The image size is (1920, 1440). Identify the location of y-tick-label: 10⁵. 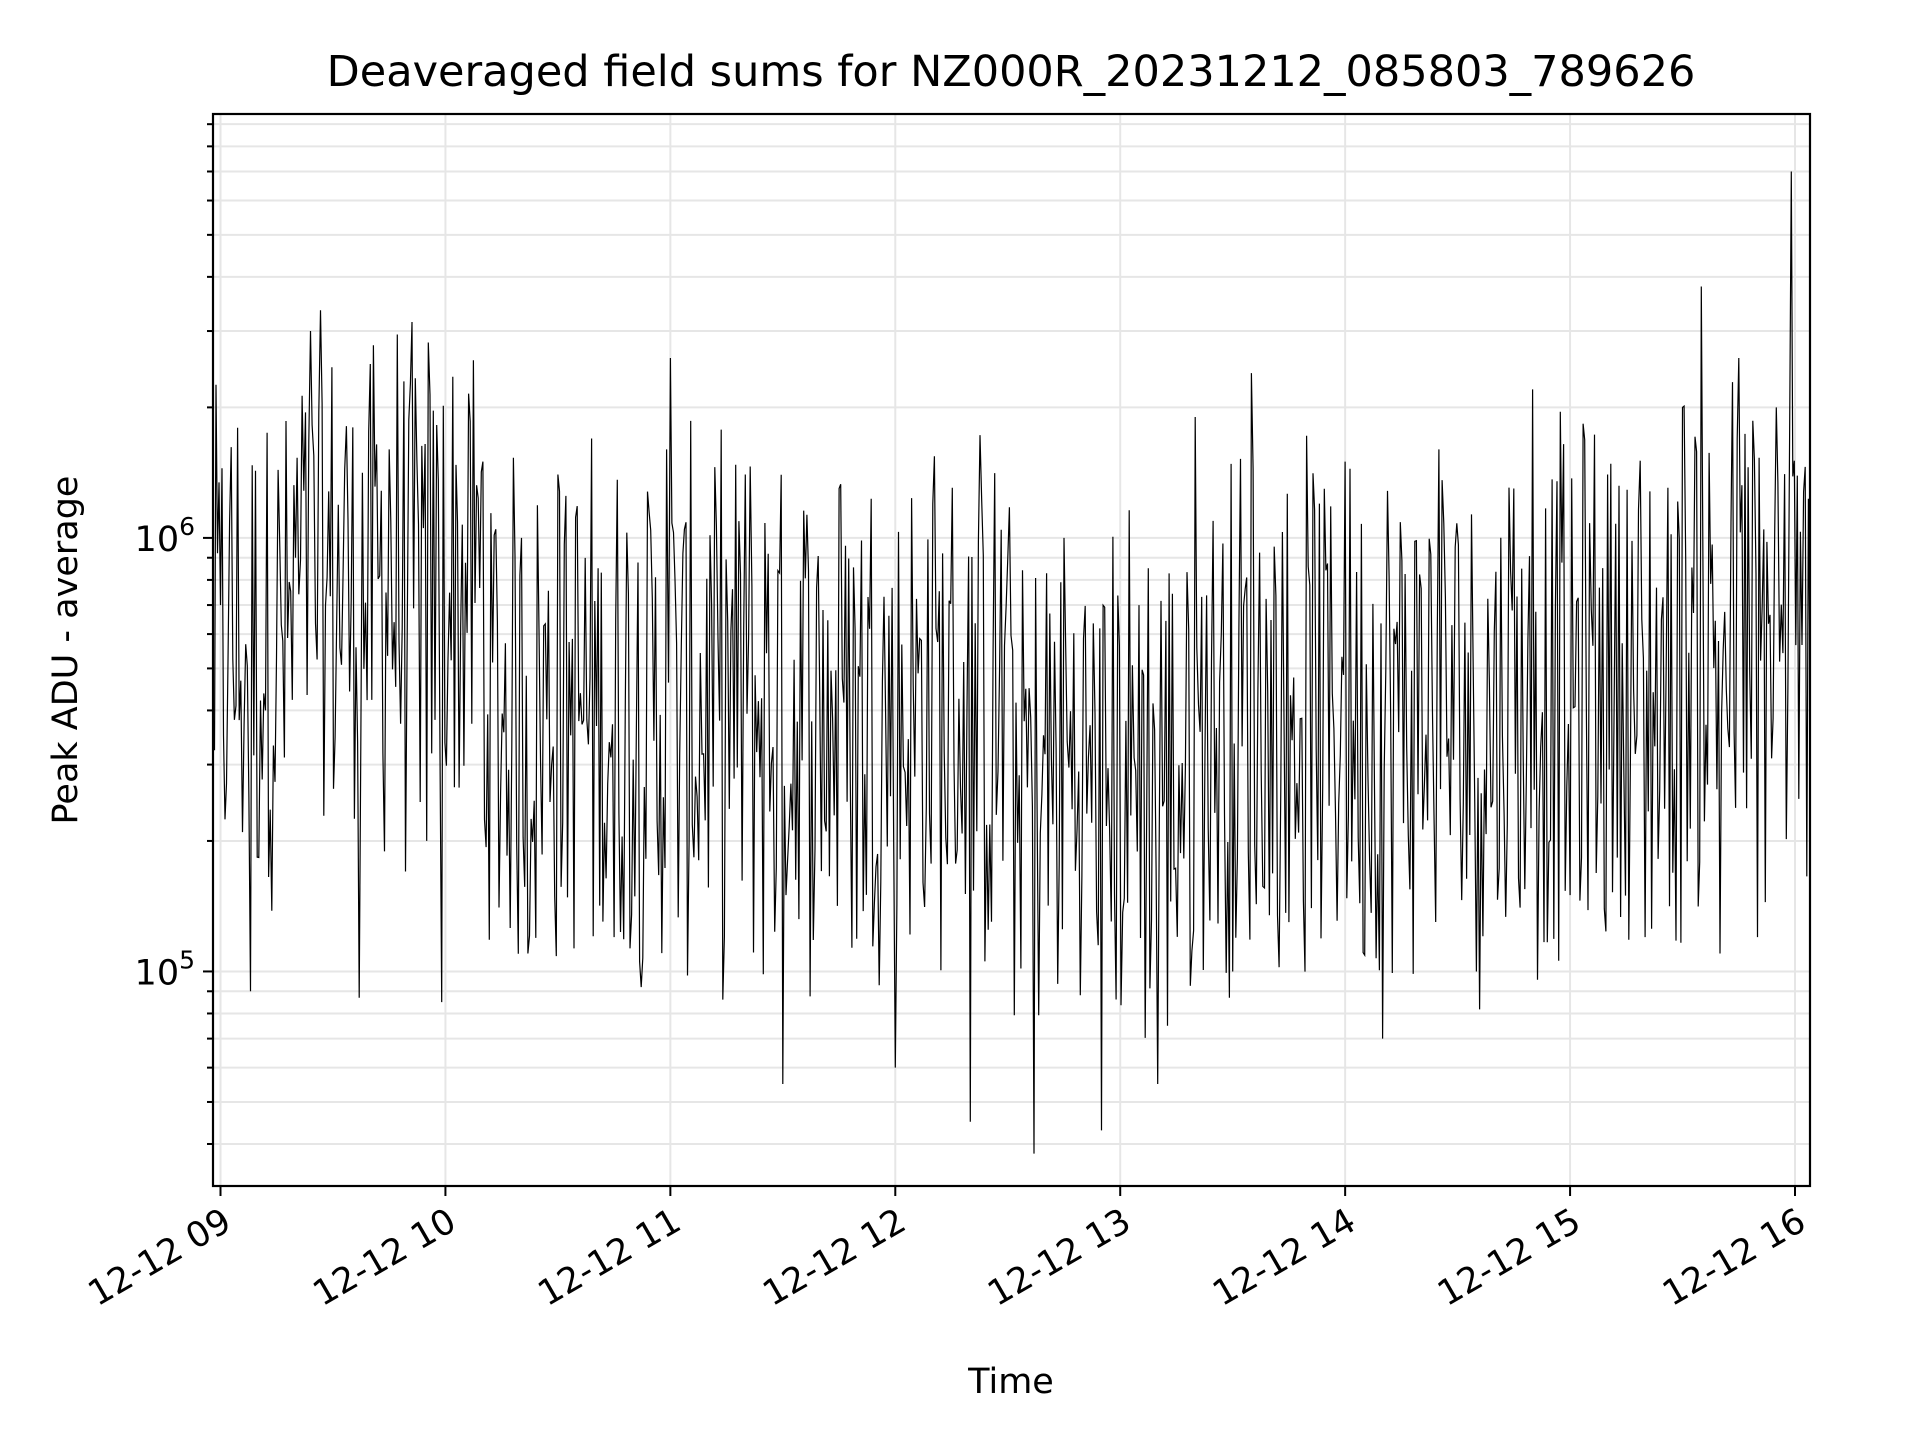
(165, 969).